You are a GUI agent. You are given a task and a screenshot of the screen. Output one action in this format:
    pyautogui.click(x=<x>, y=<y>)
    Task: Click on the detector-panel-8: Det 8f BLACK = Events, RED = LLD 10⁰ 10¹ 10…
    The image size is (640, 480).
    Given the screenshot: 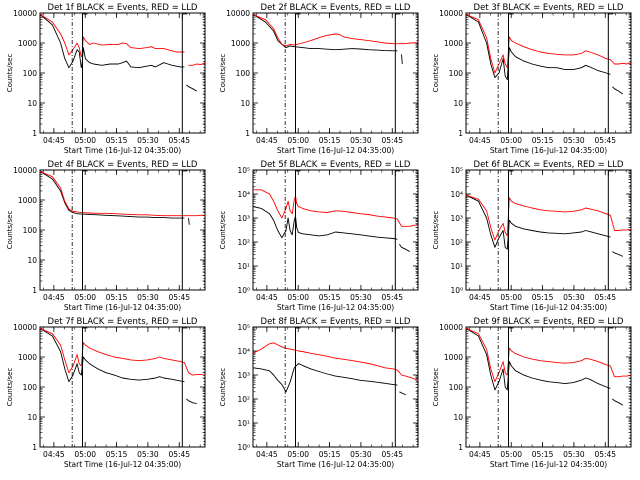 What is the action you would take?
    pyautogui.click(x=319, y=393)
    